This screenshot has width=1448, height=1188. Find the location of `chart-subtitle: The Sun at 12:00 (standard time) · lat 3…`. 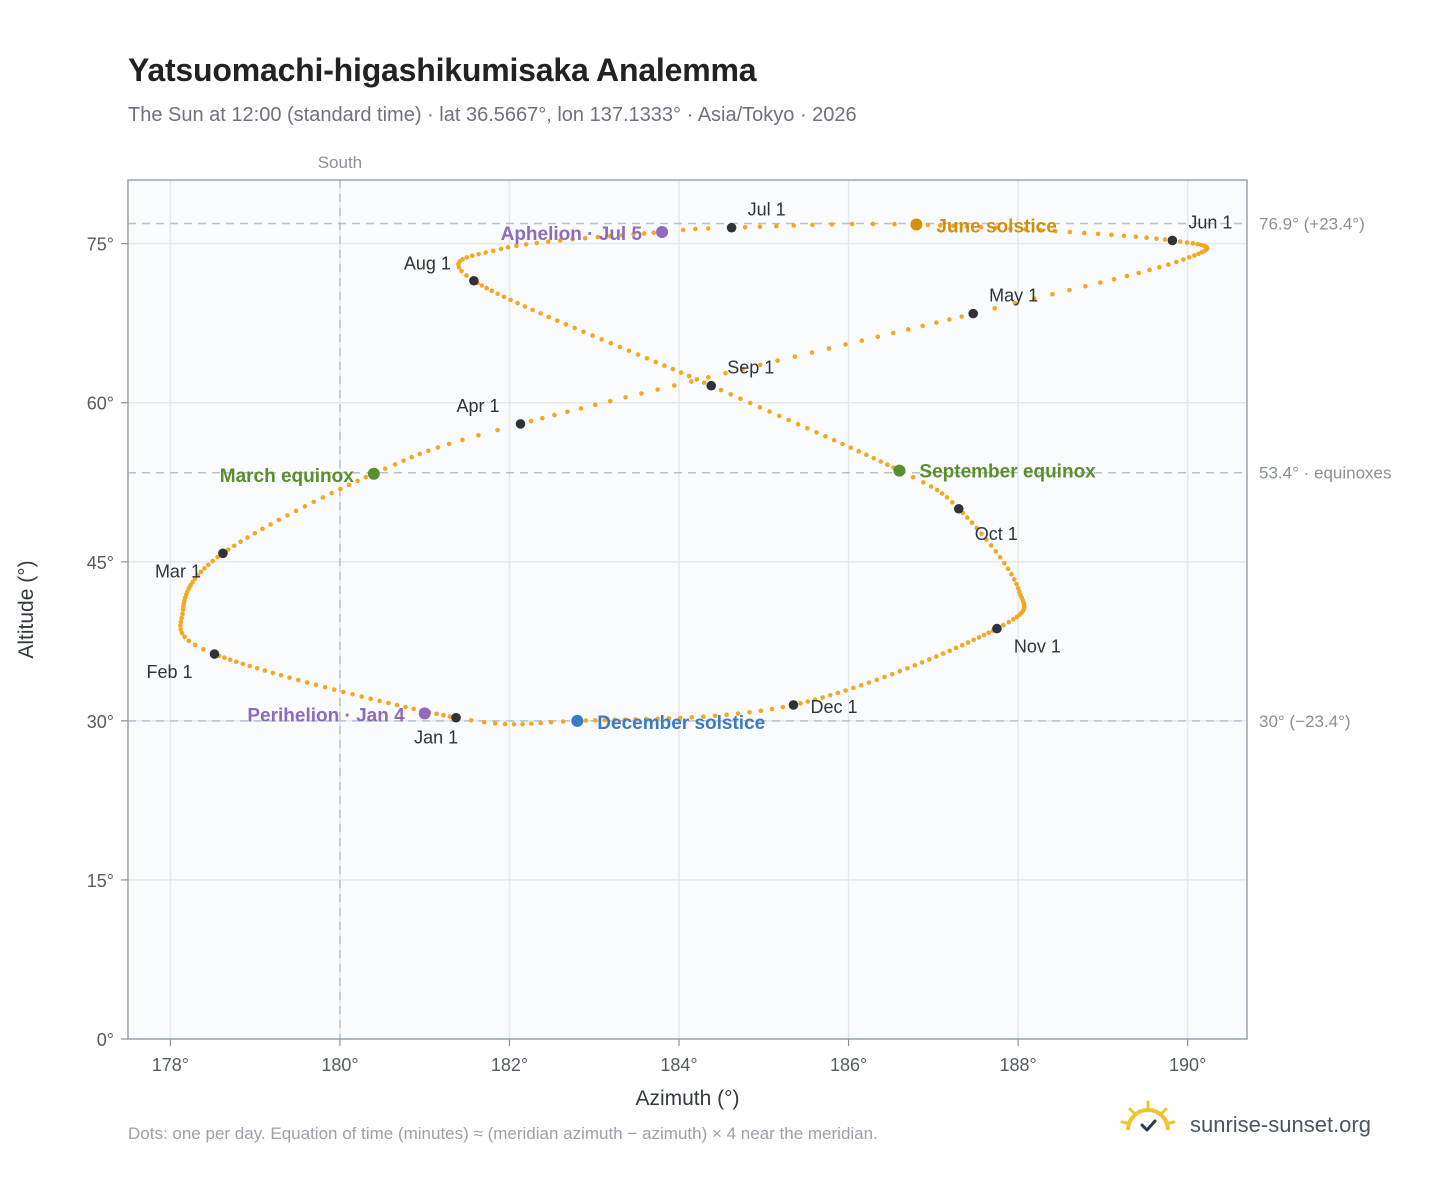

chart-subtitle: The Sun at 12:00 (standard time) · lat 3… is located at coordinates (492, 115).